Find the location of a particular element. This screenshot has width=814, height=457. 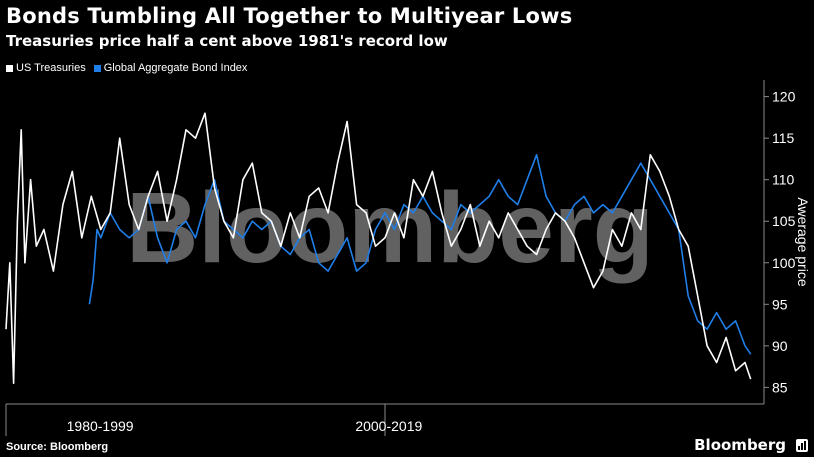

y-tick-label: 120 is located at coordinates (784, 97).